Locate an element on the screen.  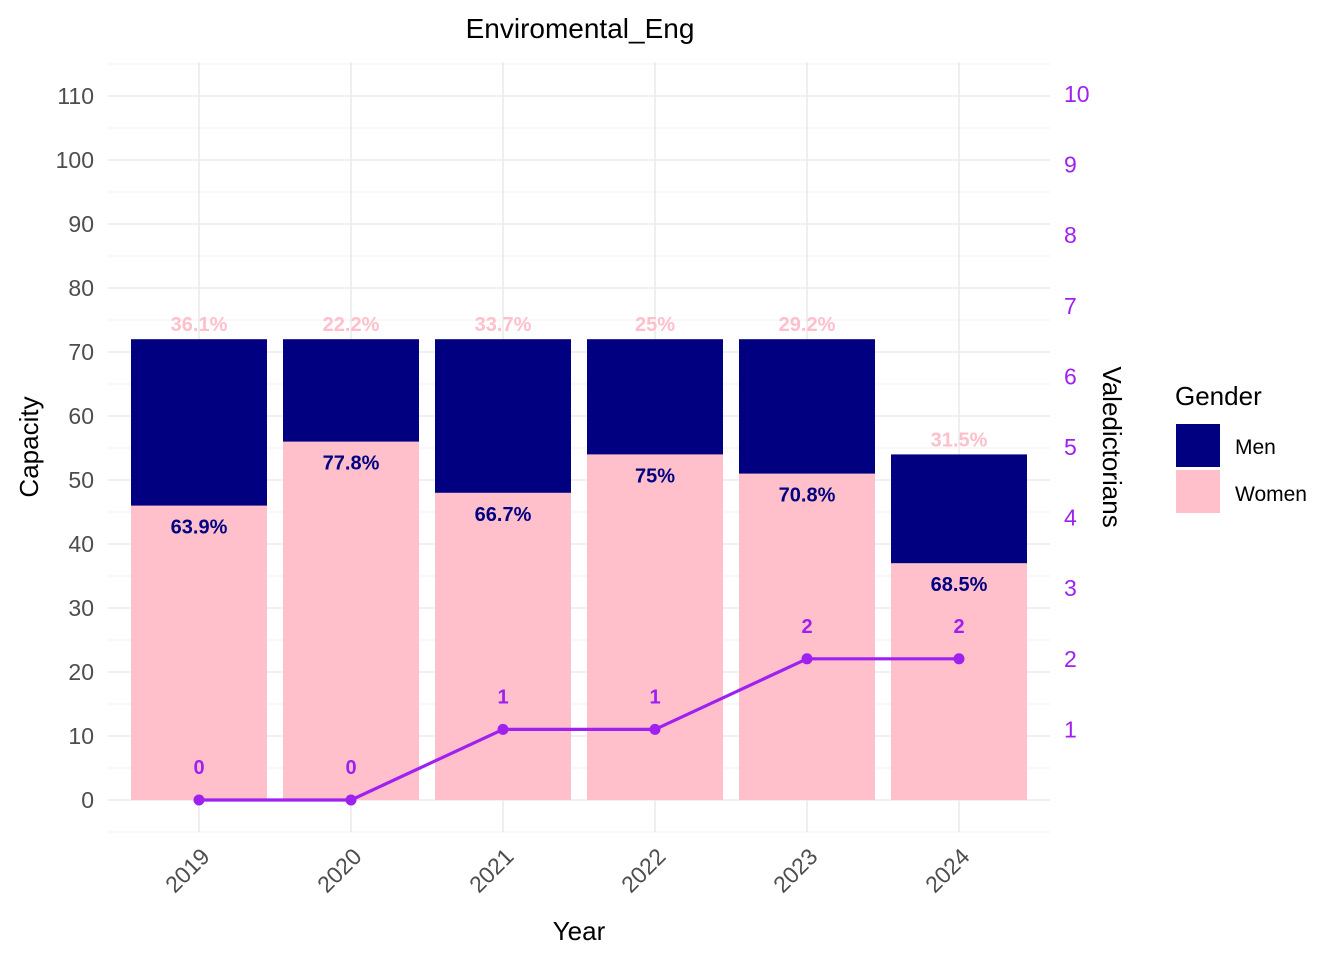
bar-women-2023 is located at coordinates (807, 636).